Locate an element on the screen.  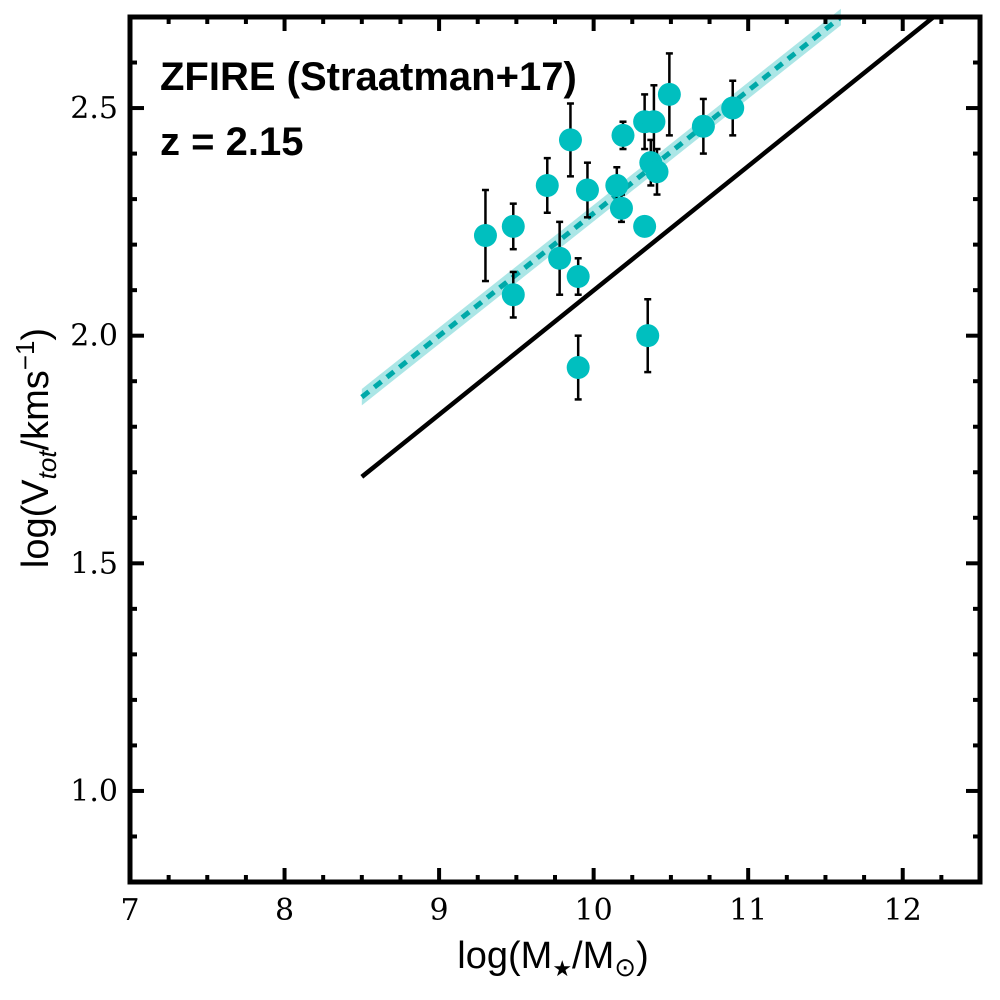
y-tick-label: 1.0 is located at coordinates (94, 791).